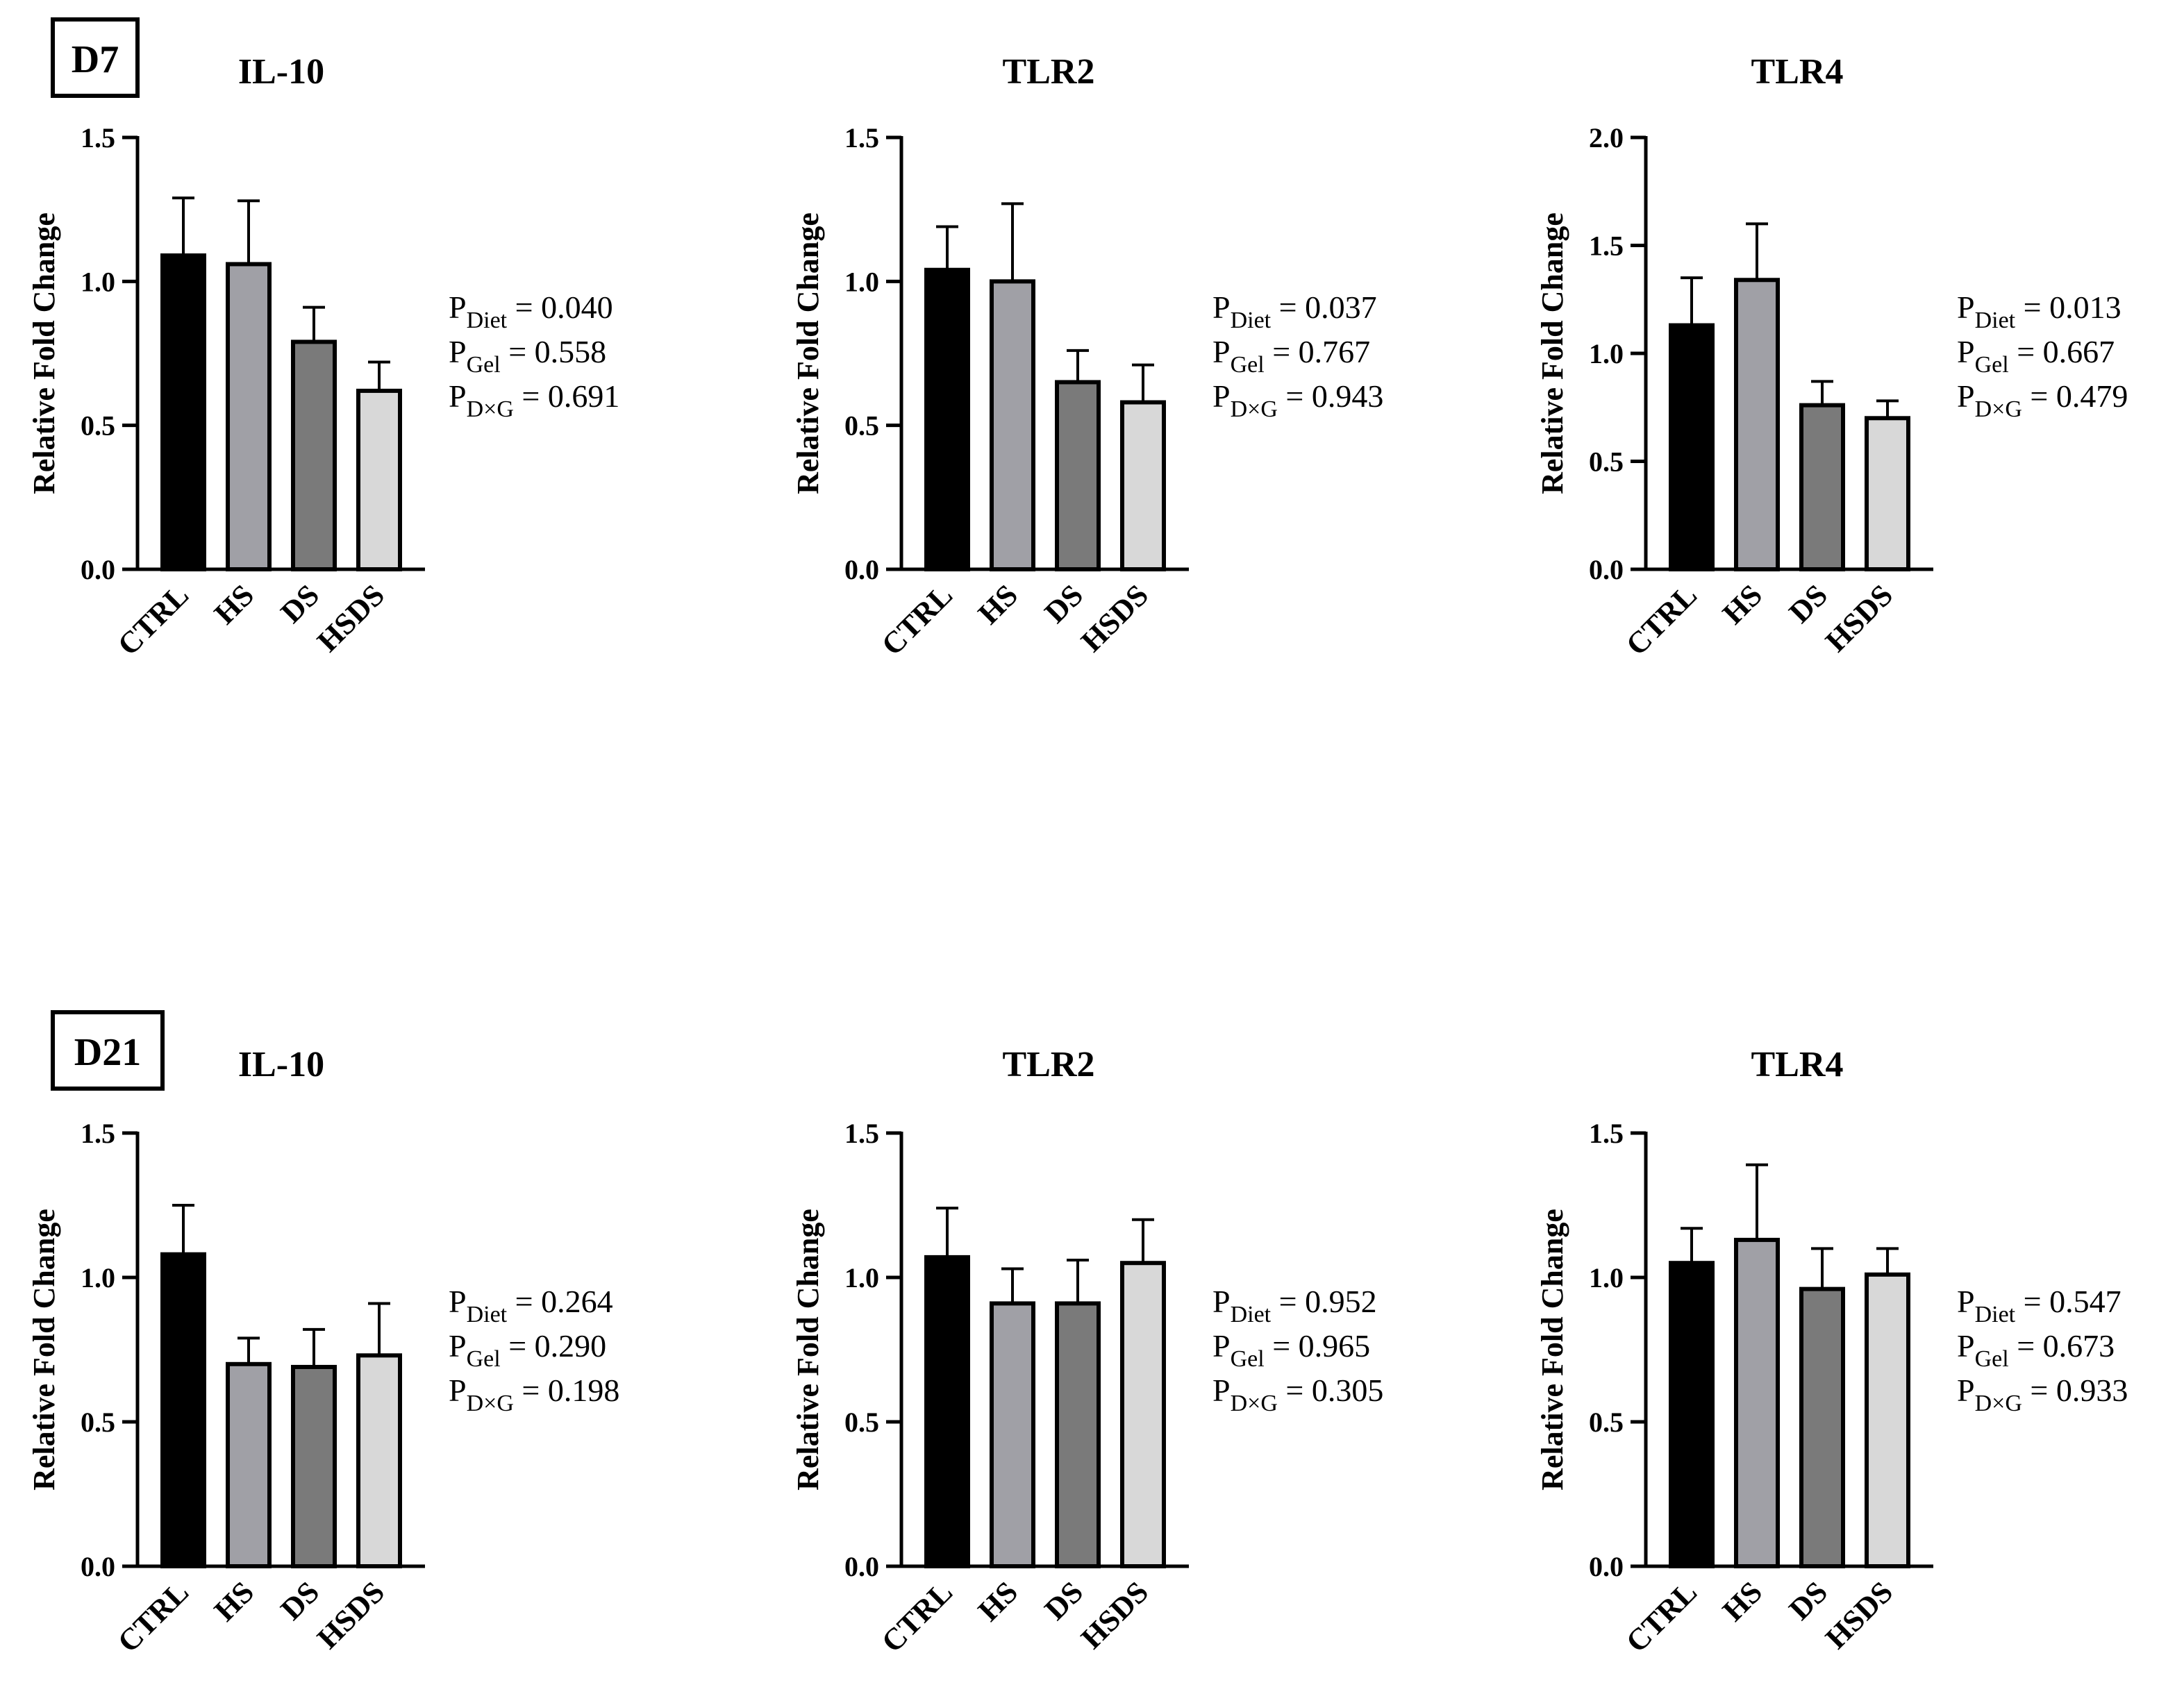 The image size is (2184, 1694). I want to click on row-label-text: D7, so click(95, 60).